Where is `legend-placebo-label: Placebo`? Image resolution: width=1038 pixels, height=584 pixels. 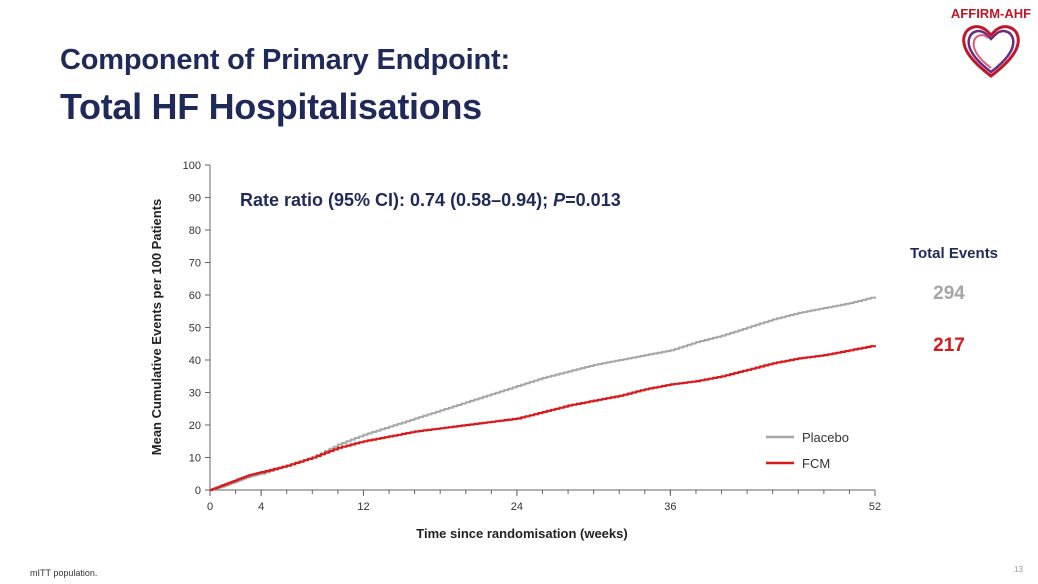 legend-placebo-label: Placebo is located at coordinates (825, 437).